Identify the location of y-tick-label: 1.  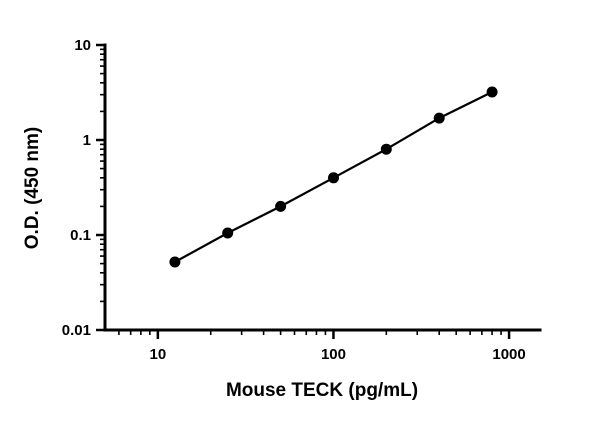
(87, 140).